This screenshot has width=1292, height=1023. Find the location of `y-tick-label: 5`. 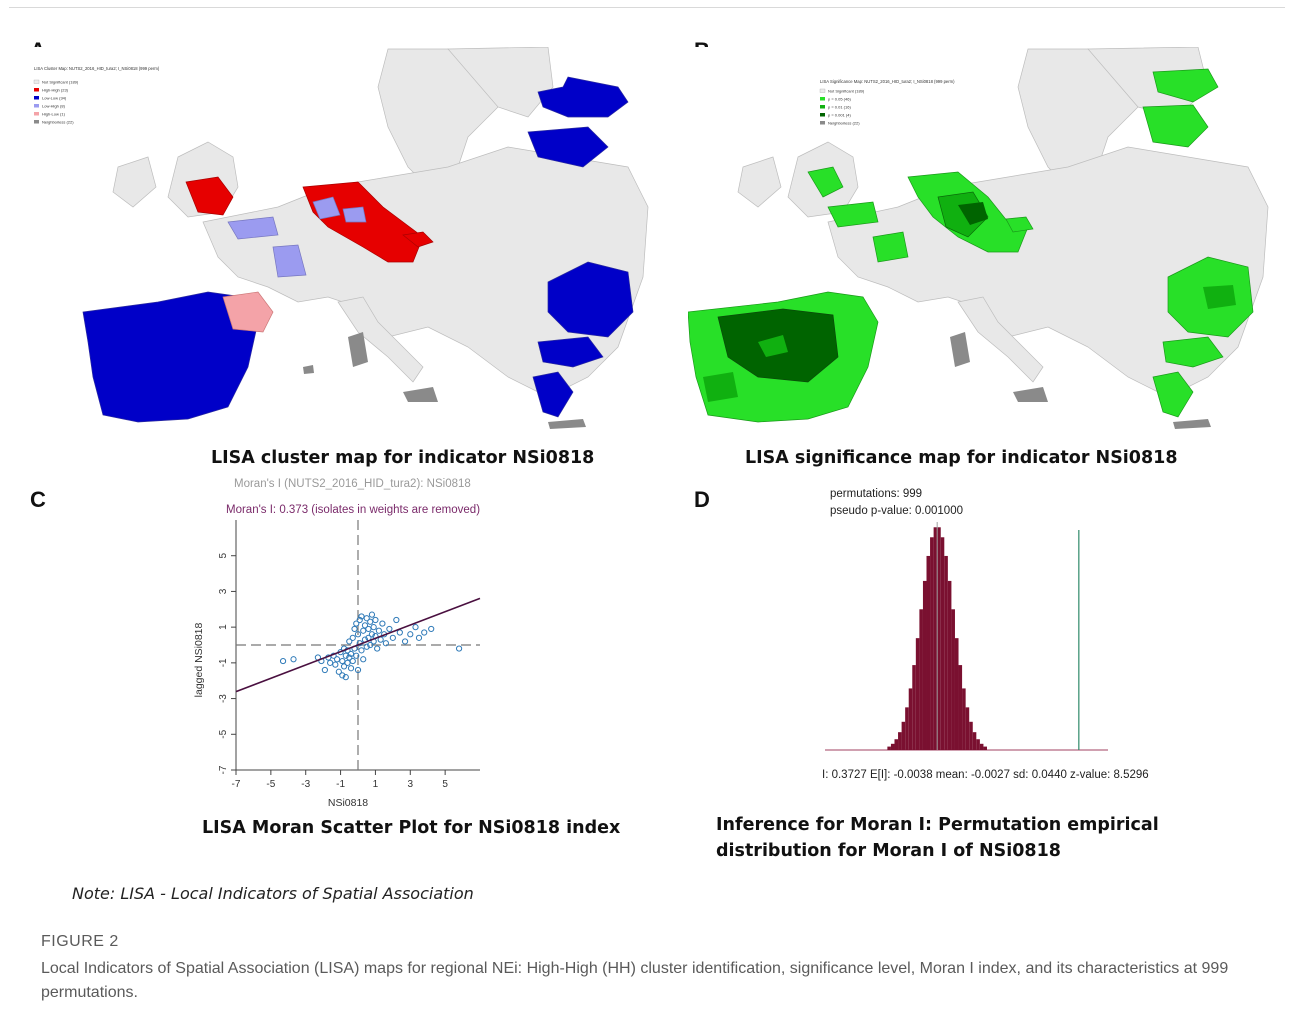

y-tick-label: 5 is located at coordinates (223, 555).